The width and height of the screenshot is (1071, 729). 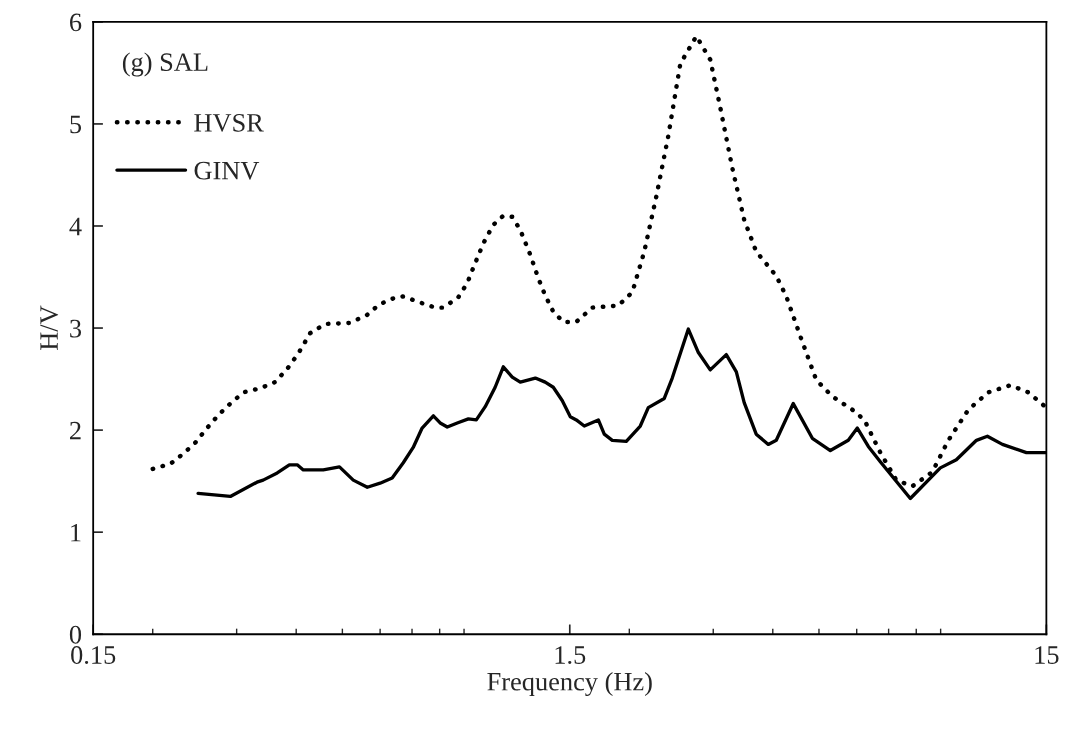 I want to click on x-tick-label: 15, so click(x=1047, y=655).